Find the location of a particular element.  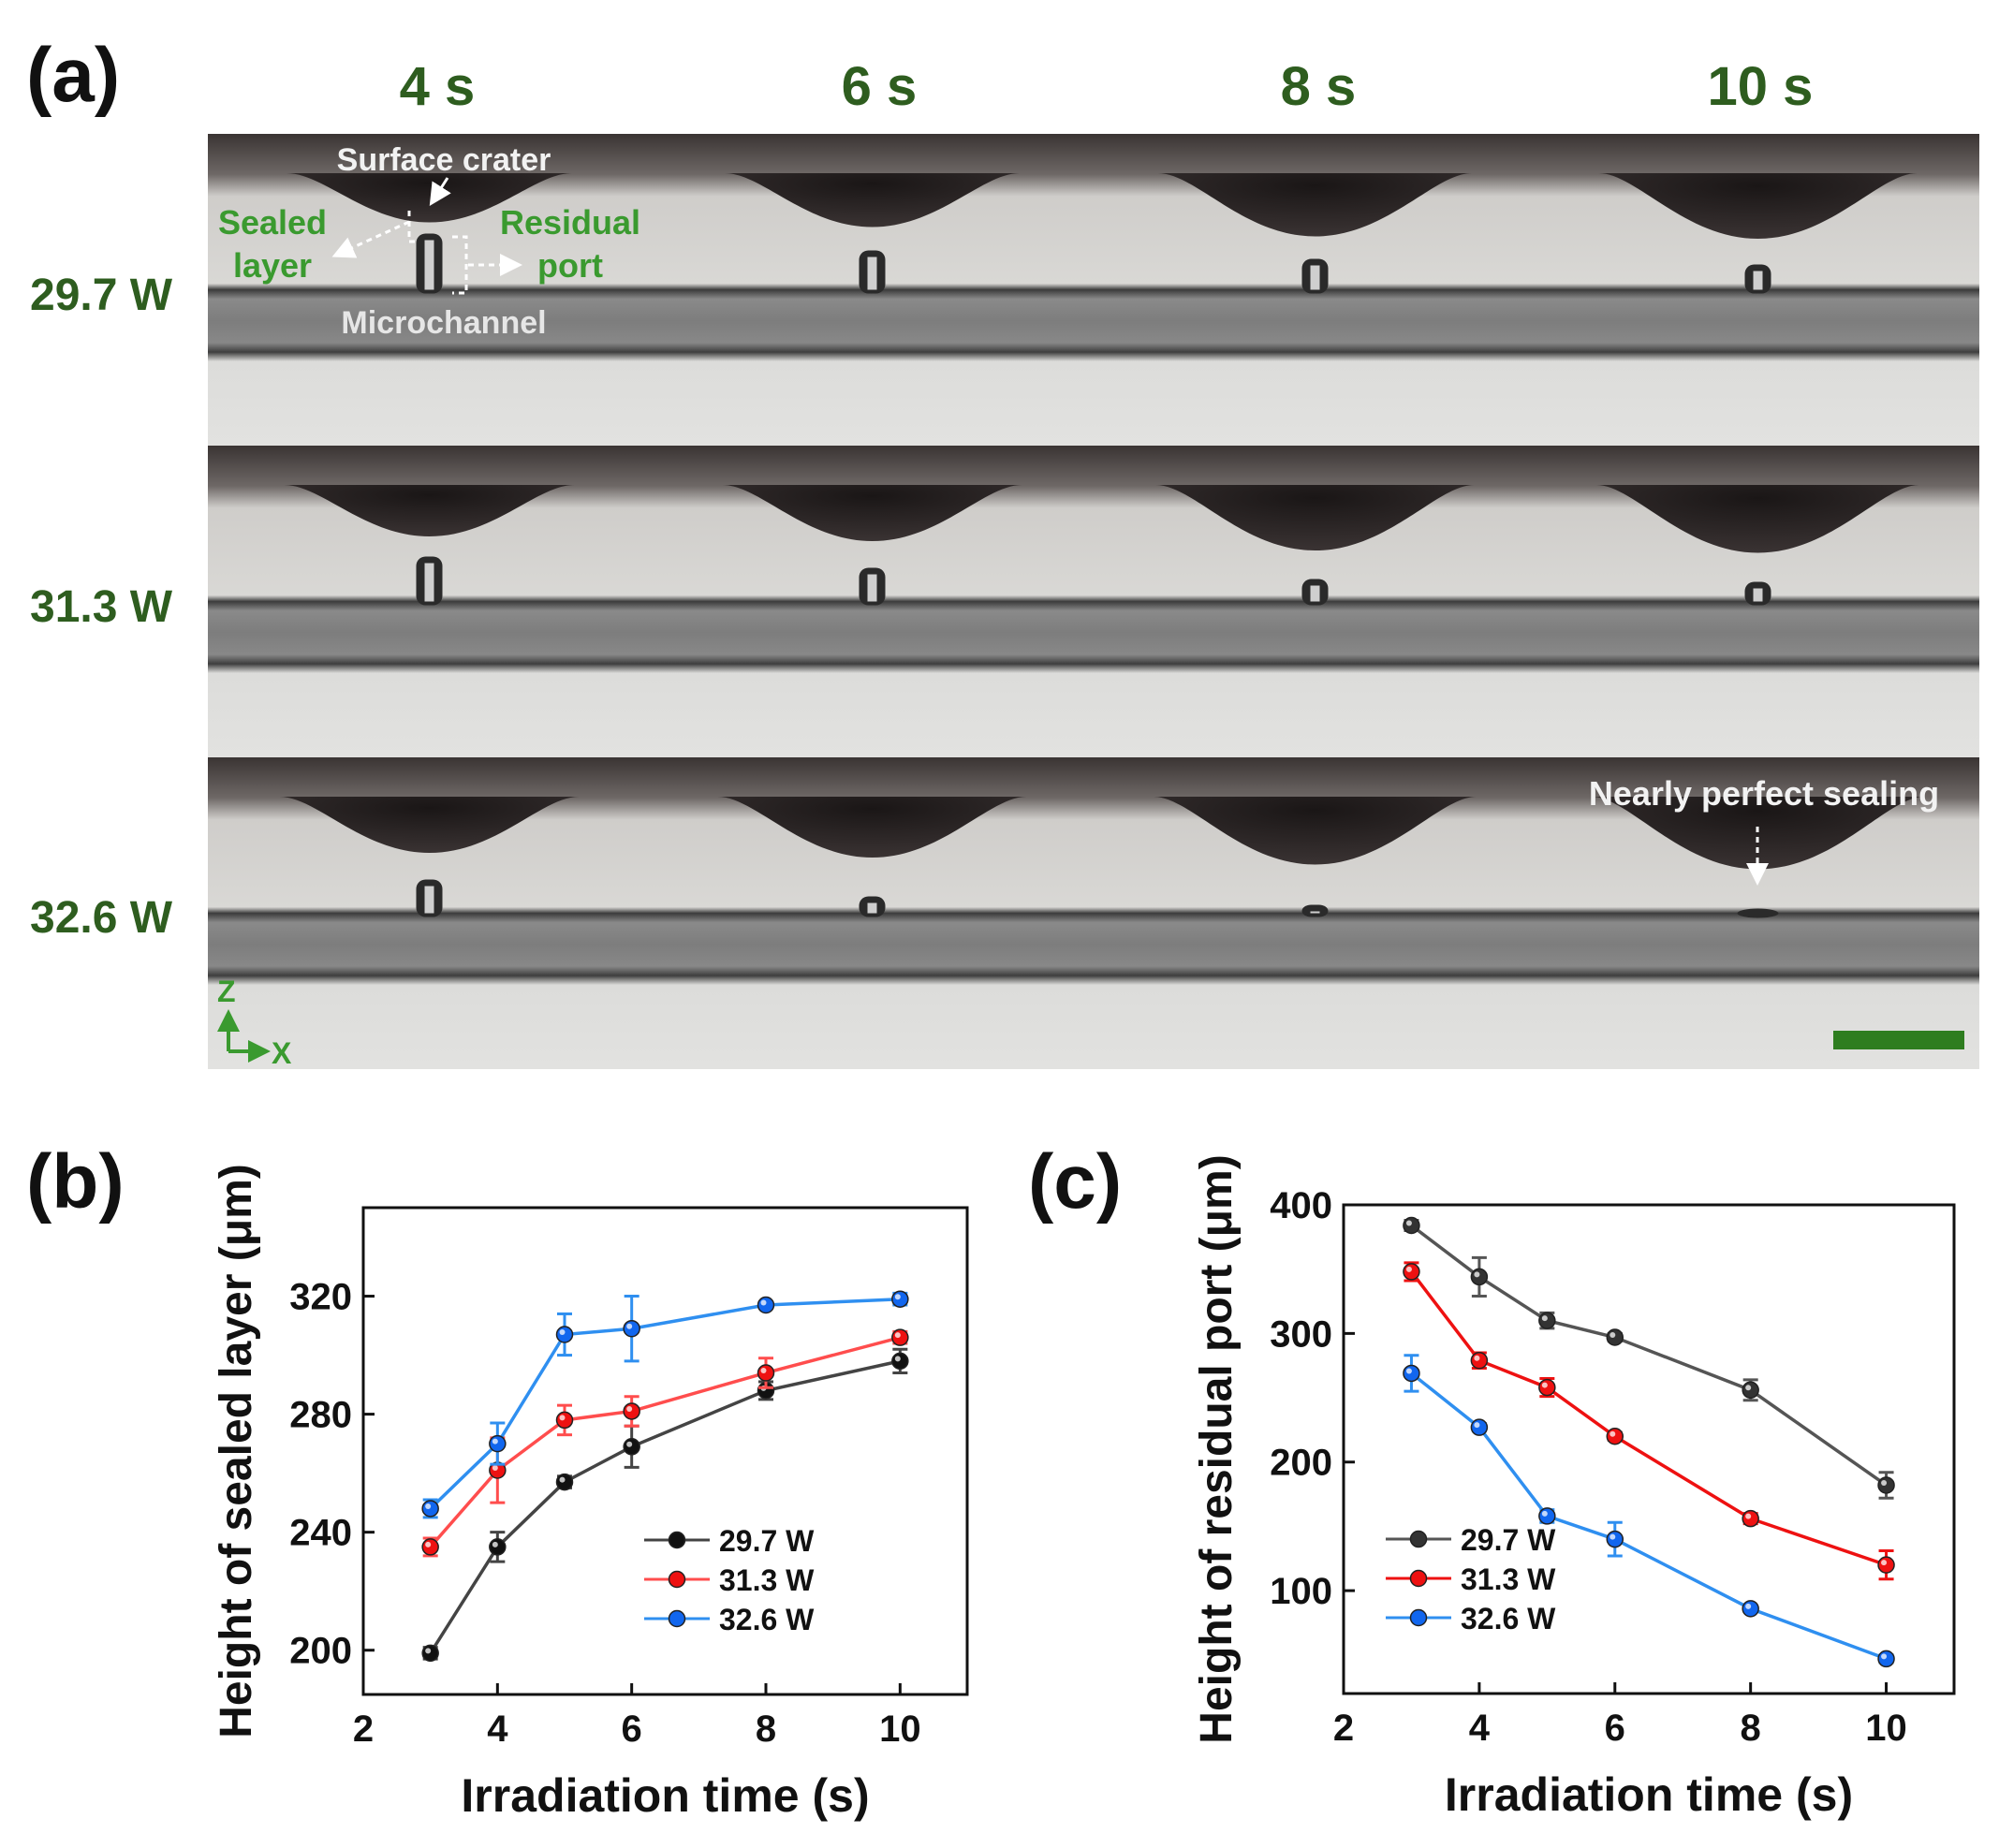

series-line is located at coordinates (1649, 1355).